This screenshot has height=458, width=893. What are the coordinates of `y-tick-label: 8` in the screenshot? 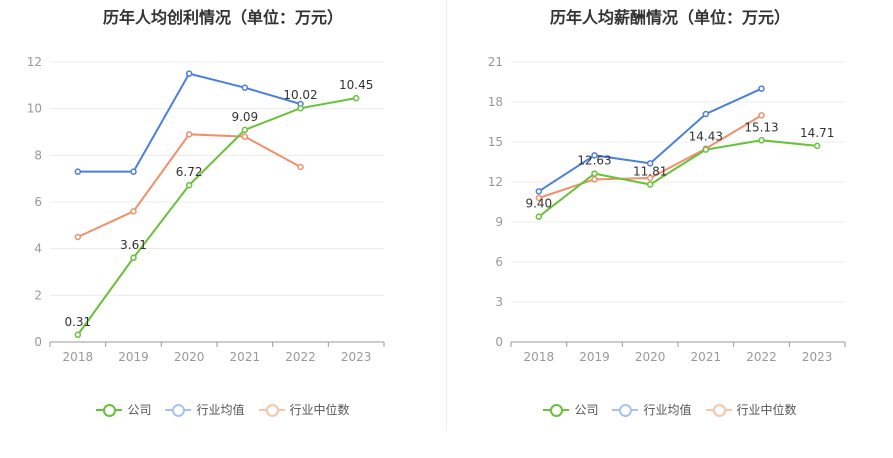 It's located at (38, 155).